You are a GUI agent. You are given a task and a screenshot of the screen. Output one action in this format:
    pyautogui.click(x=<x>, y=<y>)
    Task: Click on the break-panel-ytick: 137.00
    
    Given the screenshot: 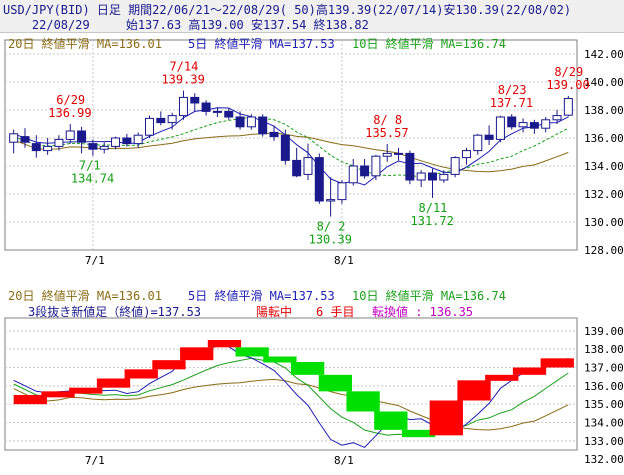 What is the action you would take?
    pyautogui.click(x=604, y=368)
    